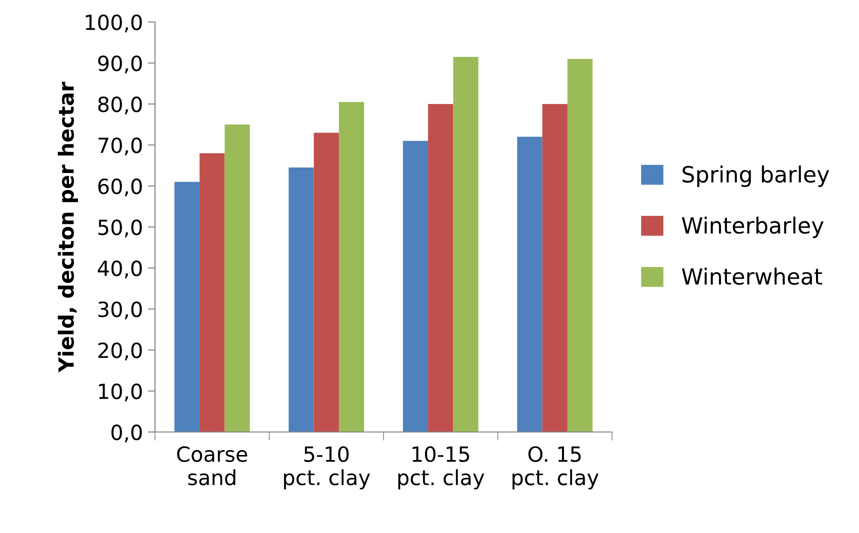  Describe the element at coordinates (441, 468) in the screenshot. I see `x-tick-label: 10-15 pct. clay` at that location.